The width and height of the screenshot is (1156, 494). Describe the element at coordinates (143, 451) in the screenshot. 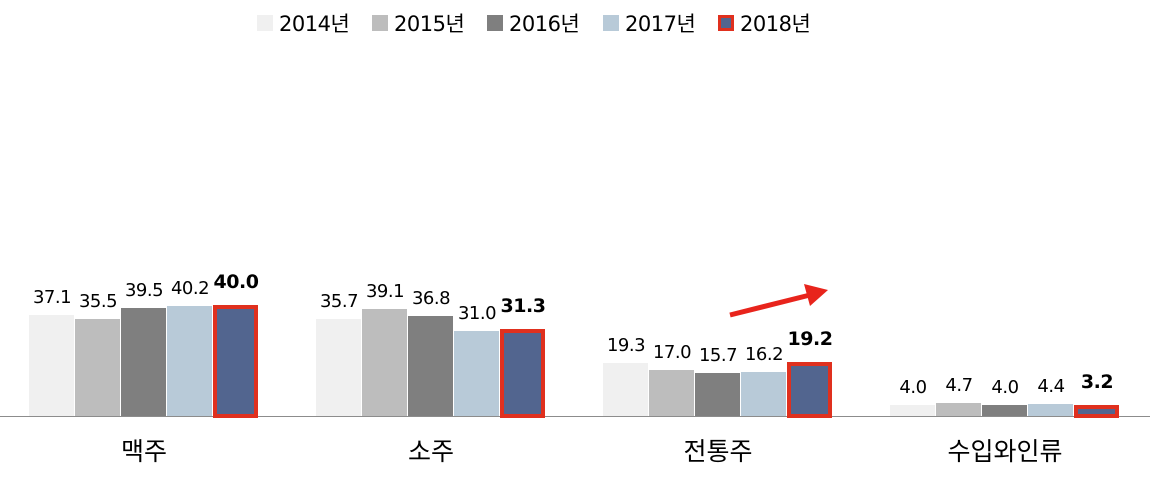

I see `category-label: 맥주` at that location.